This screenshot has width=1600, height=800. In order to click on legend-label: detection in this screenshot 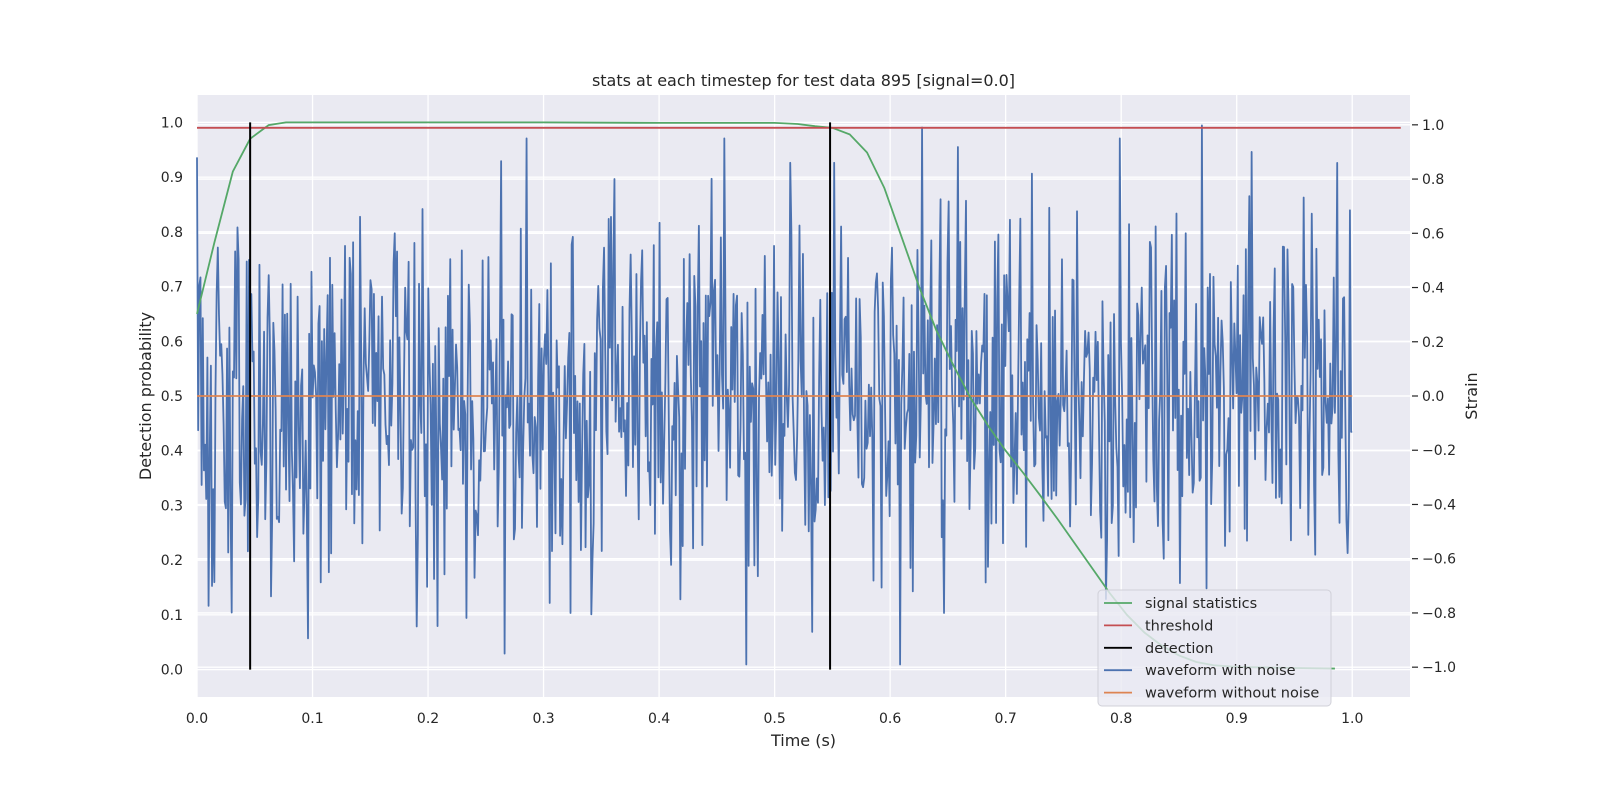, I will do `click(1179, 649)`.